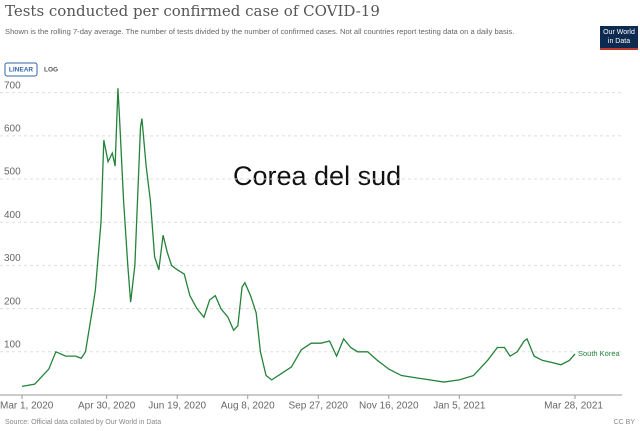  Describe the element at coordinates (459, 406) in the screenshot. I see `x-tick-label: Jan 5, 2021` at that location.